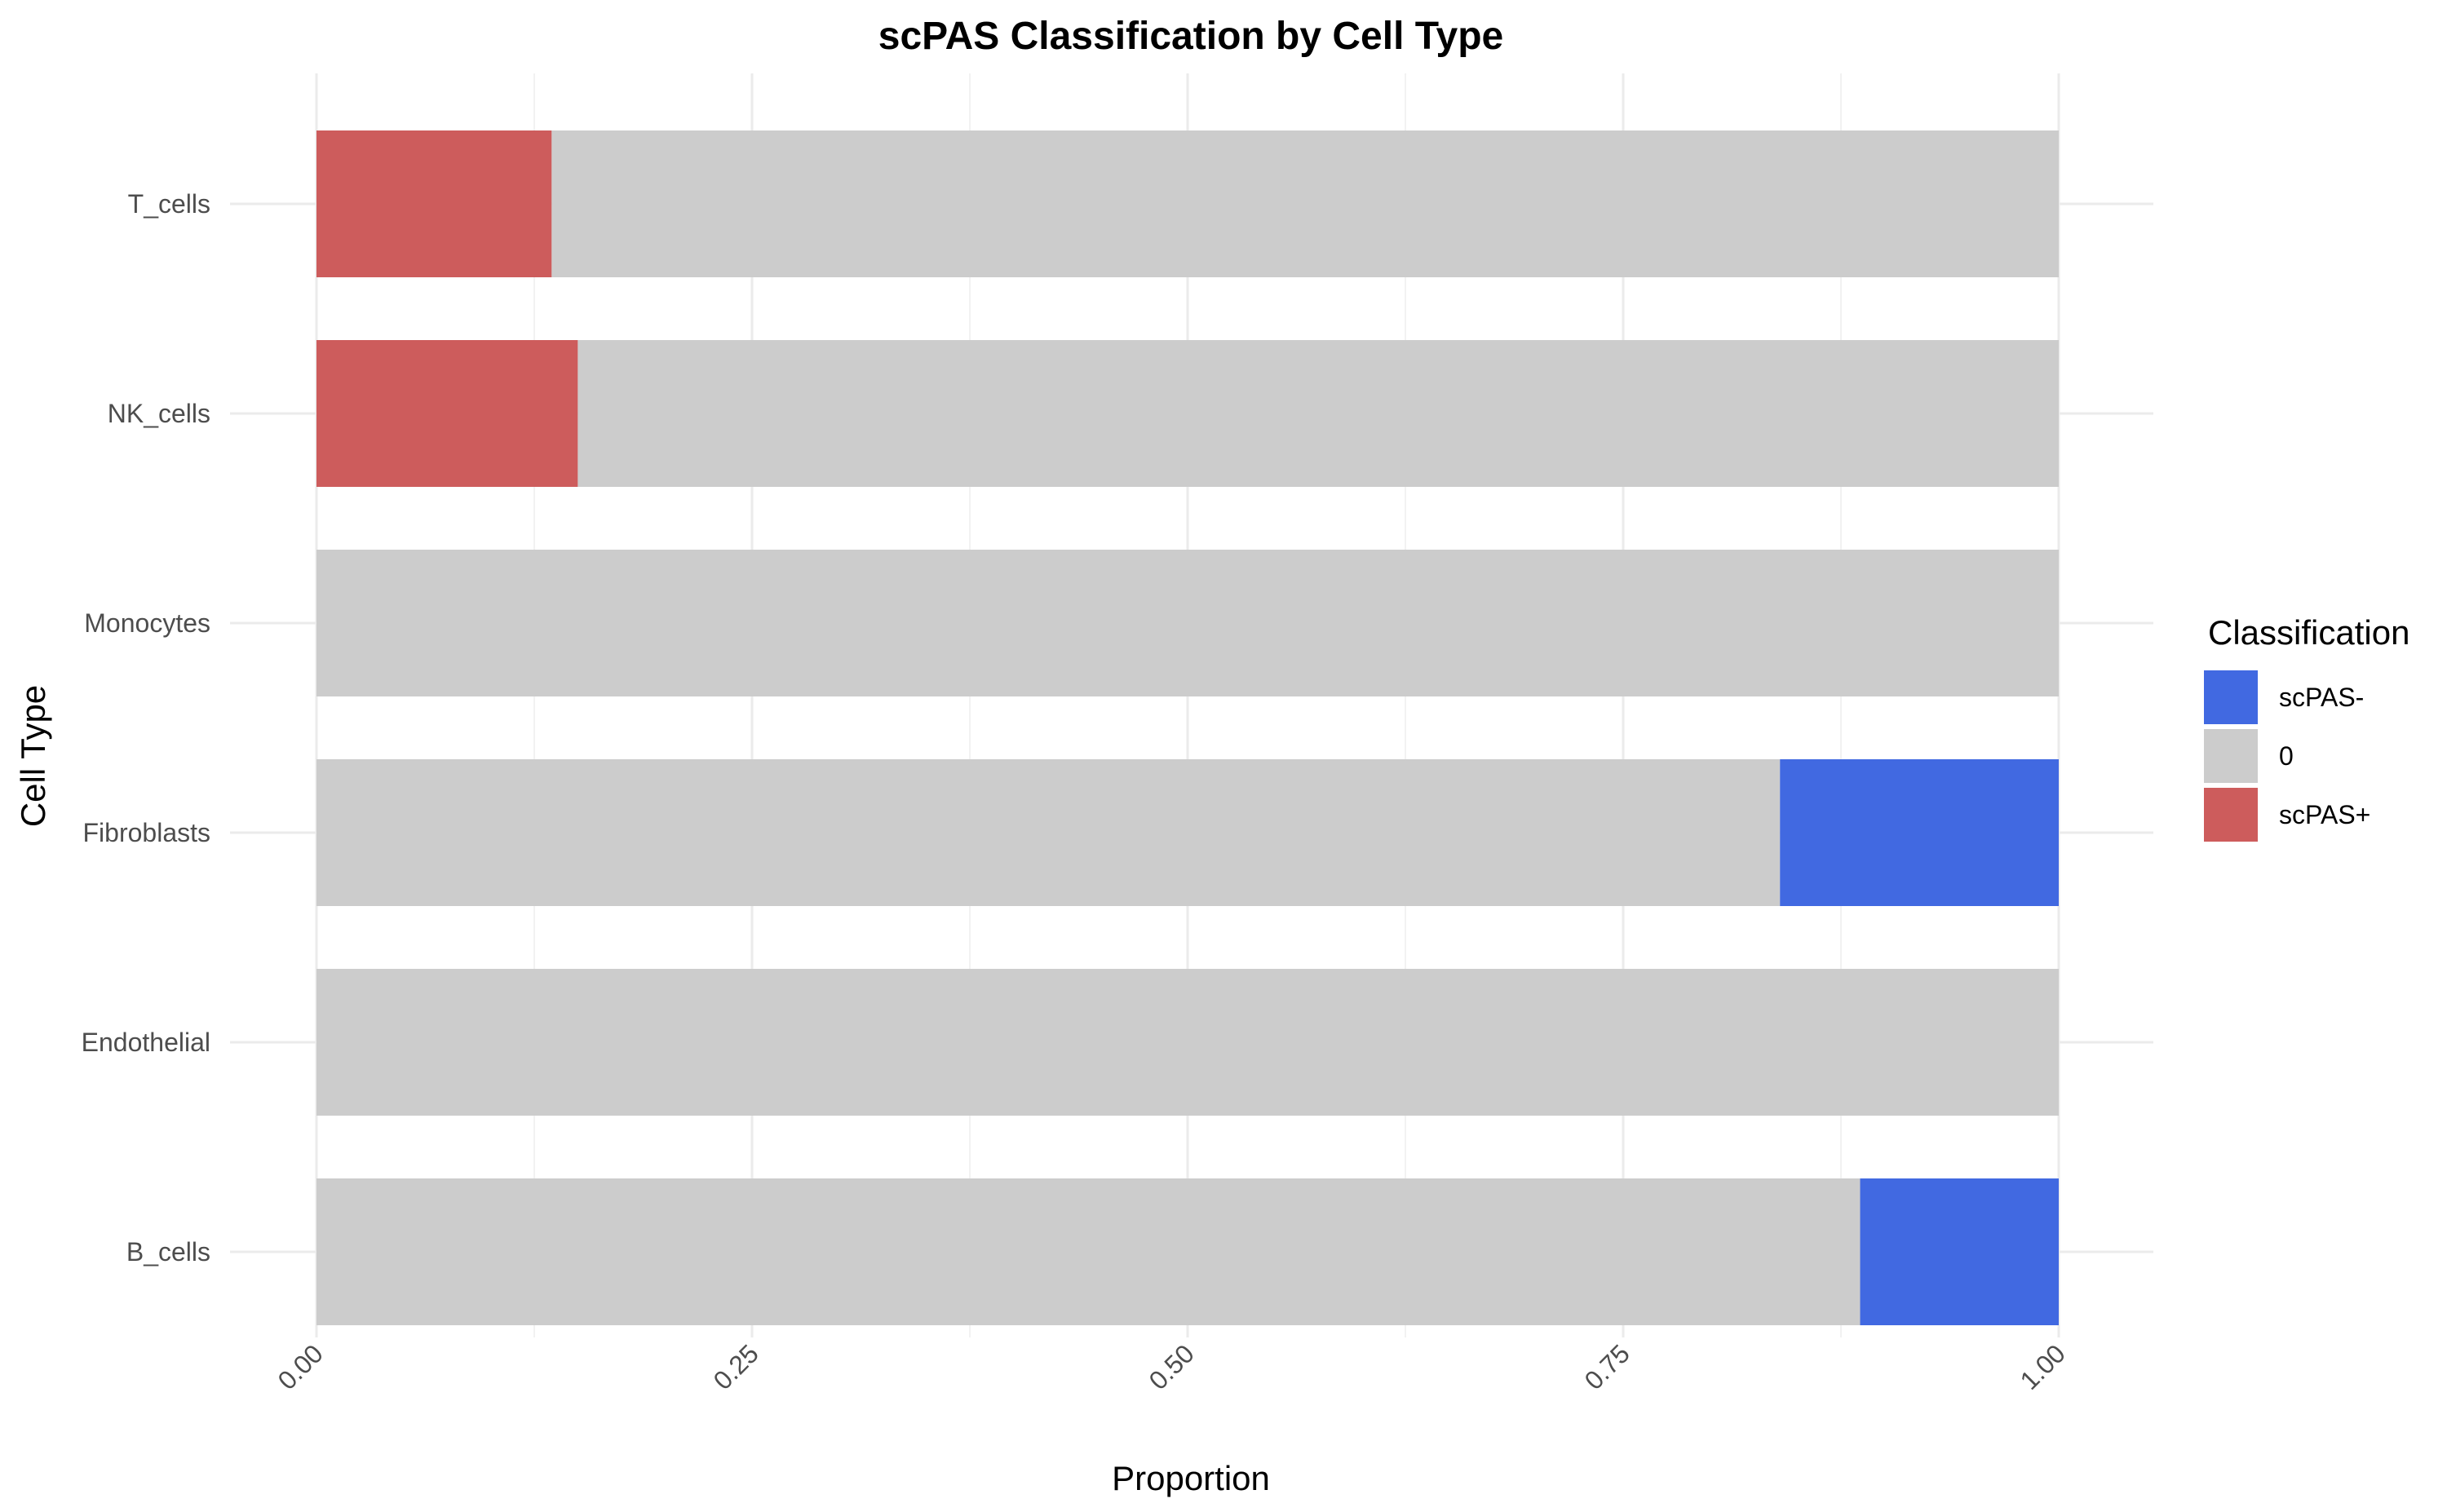 The image size is (2447, 1512). I want to click on y-tick-label: Endothelial, so click(146, 1042).